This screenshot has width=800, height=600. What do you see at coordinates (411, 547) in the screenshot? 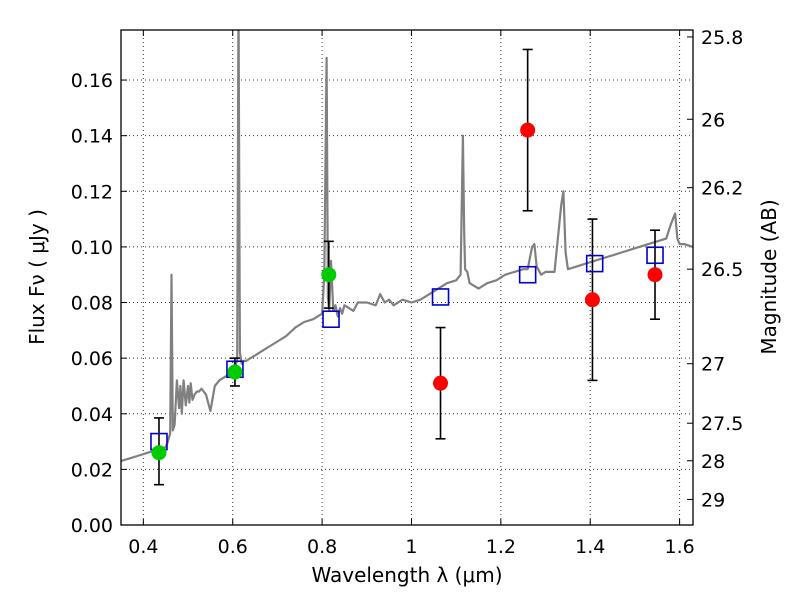
I see `x-tick-label: 1` at bounding box center [411, 547].